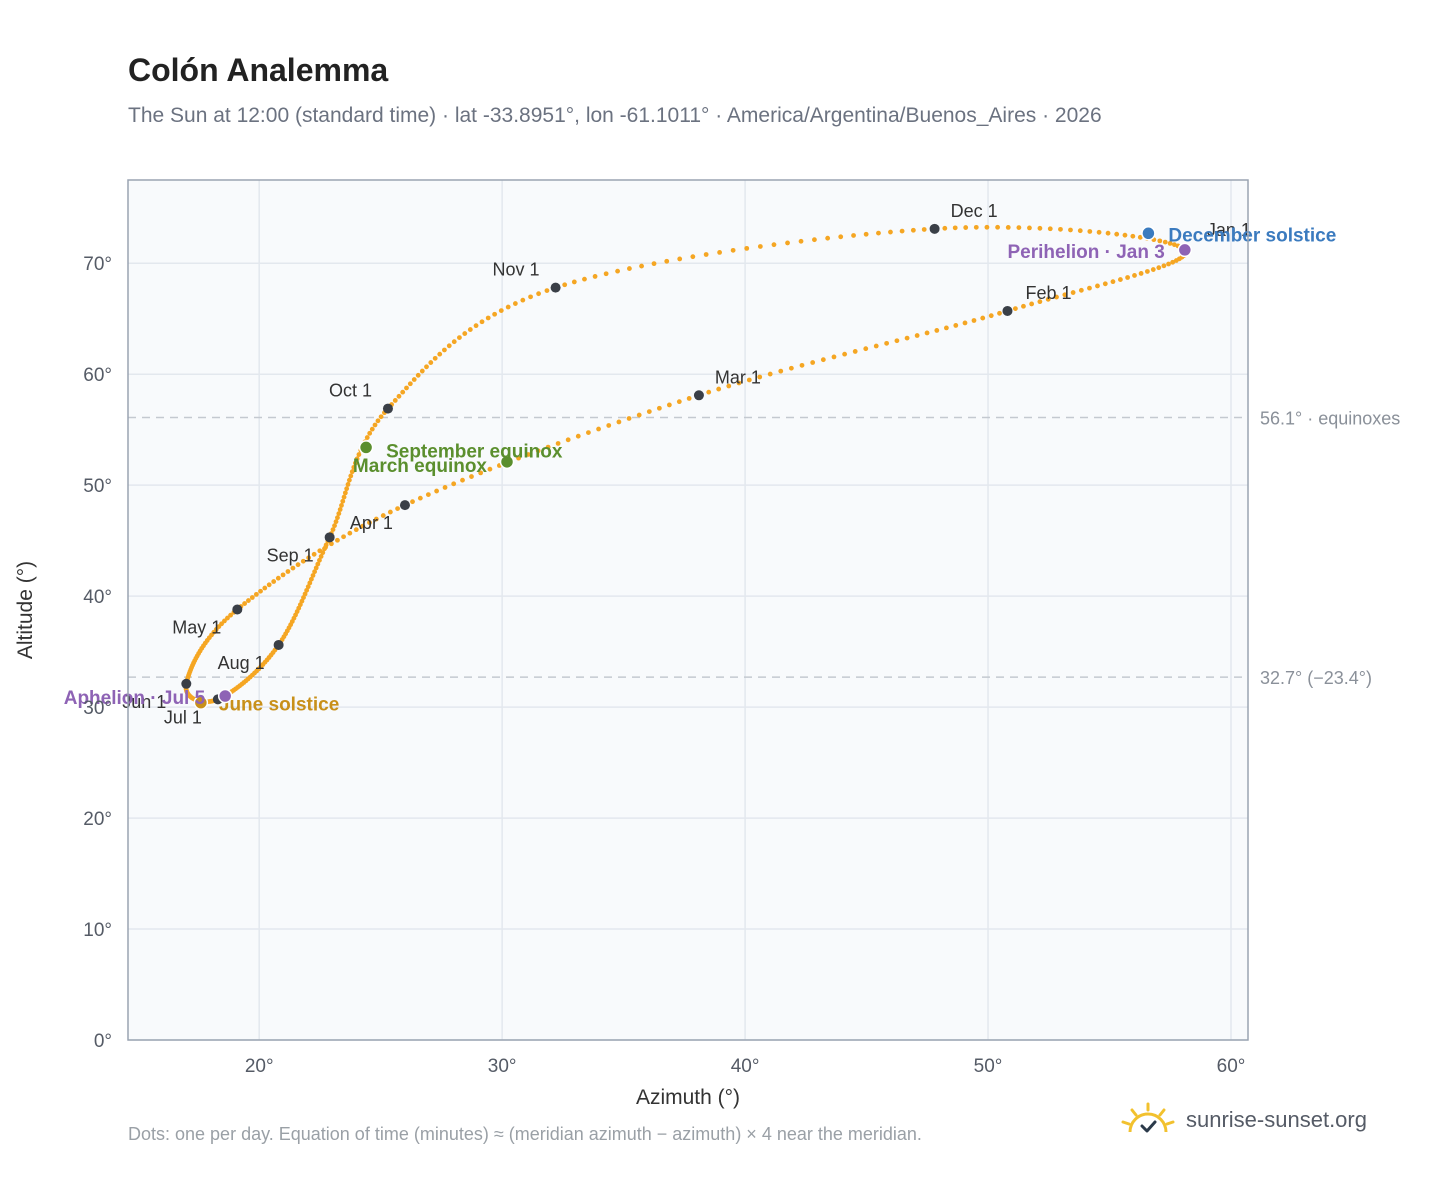  What do you see at coordinates (738, 377) in the screenshot?
I see `month-marker-label: Mar 1` at bounding box center [738, 377].